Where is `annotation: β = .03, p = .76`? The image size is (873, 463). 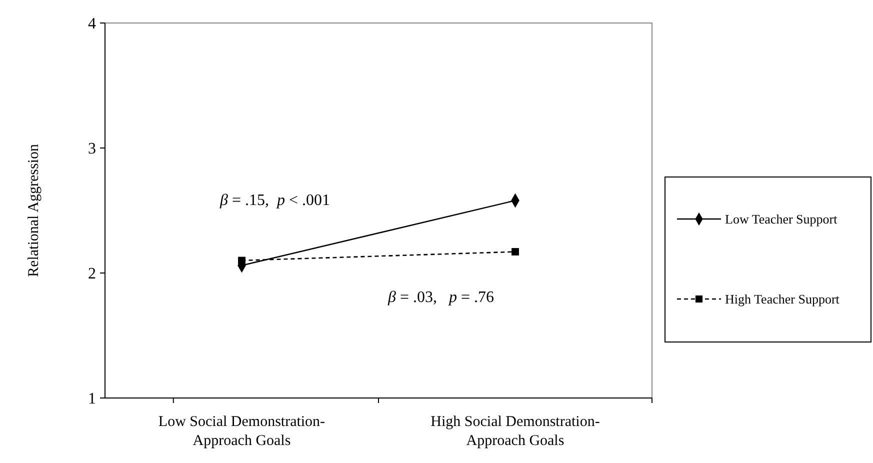
annotation: β = .03, p = .76 is located at coordinates (440, 297).